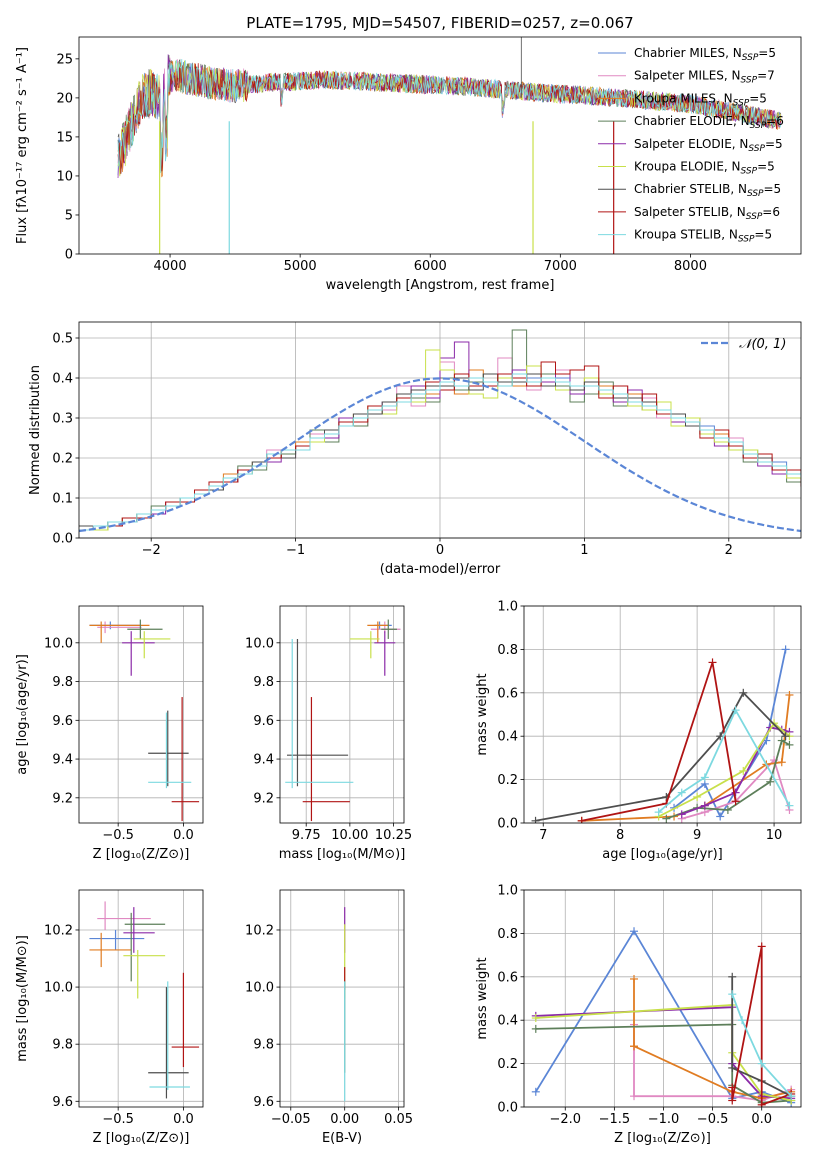 This screenshot has width=819, height=1170. I want to click on histogram-c_miles, so click(440, 452).